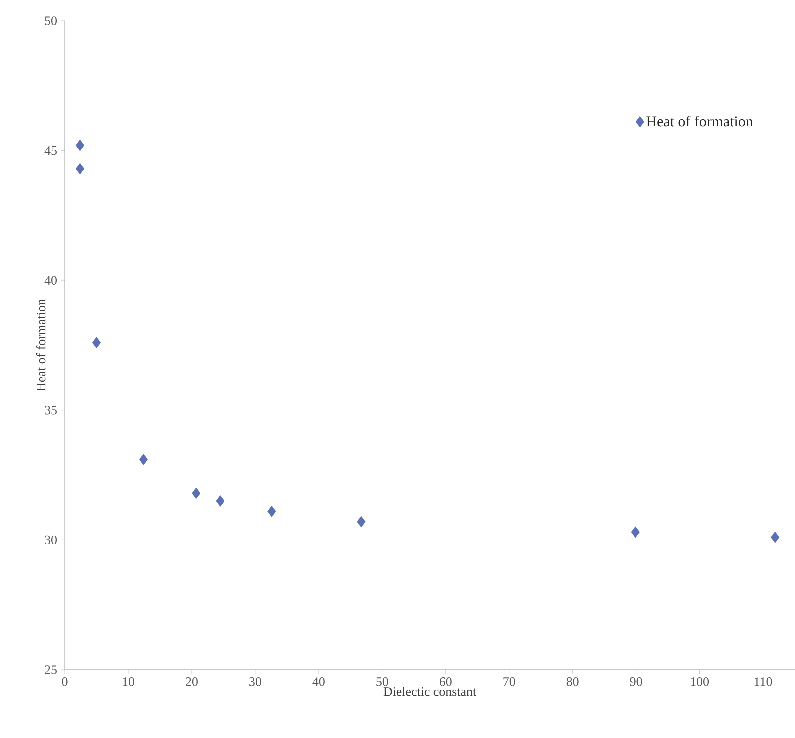 The height and width of the screenshot is (738, 795). What do you see at coordinates (510, 682) in the screenshot?
I see `x-tick-label: 70` at bounding box center [510, 682].